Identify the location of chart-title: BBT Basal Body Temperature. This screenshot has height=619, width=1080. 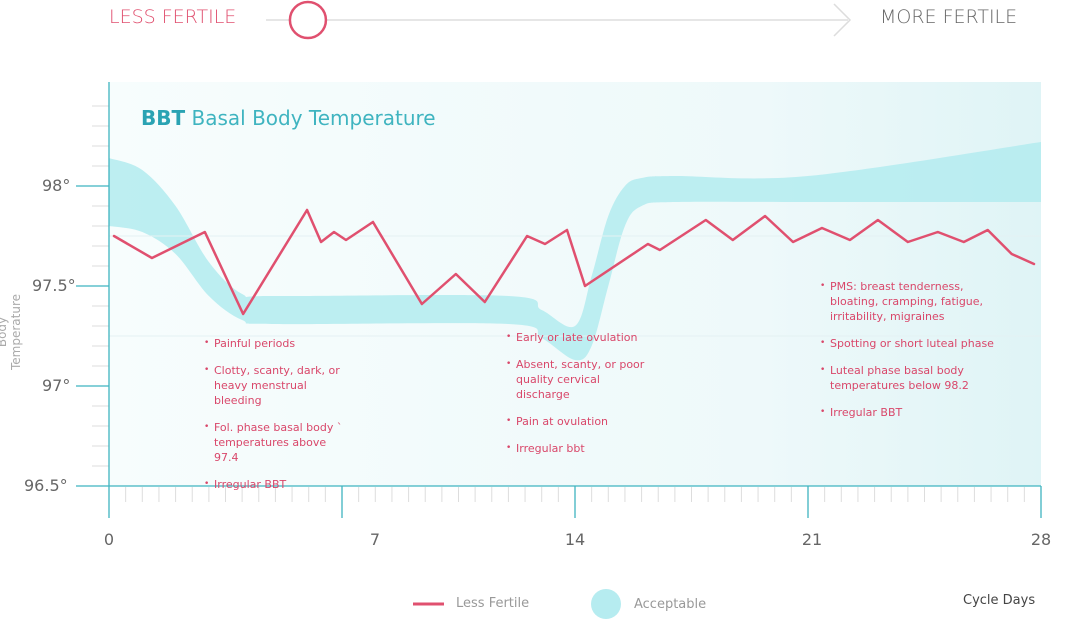
(288, 118).